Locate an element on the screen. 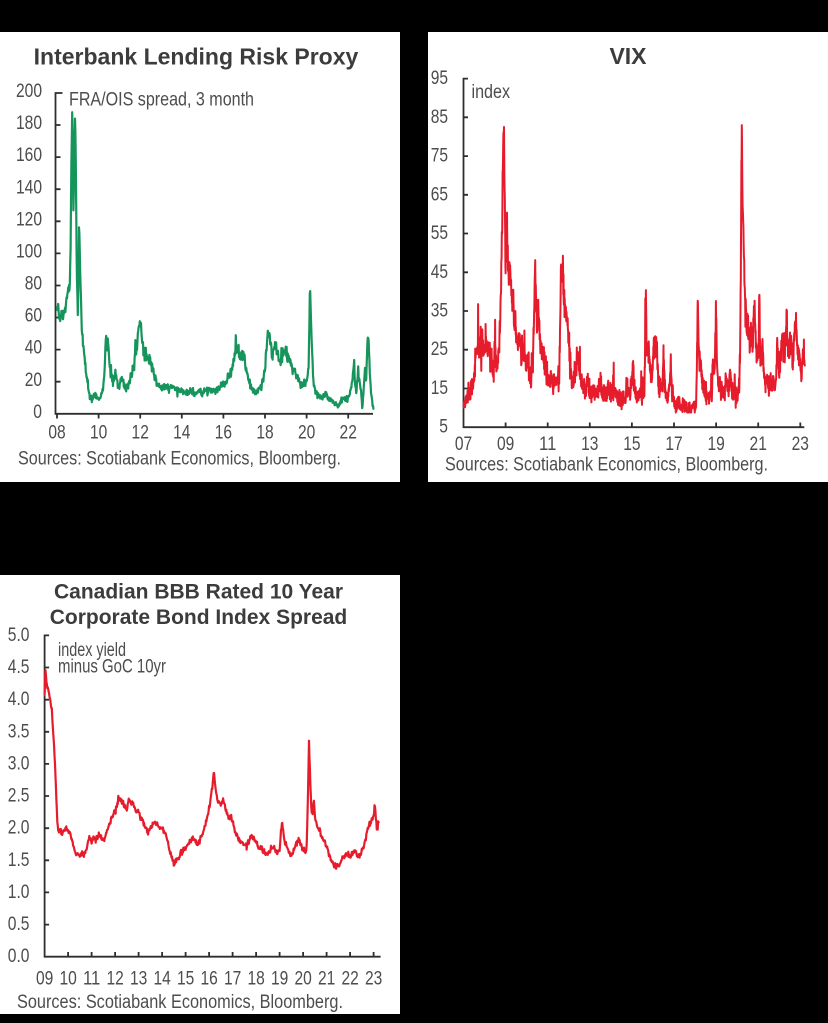  svg-text: VIX is located at coordinates (628, 56).